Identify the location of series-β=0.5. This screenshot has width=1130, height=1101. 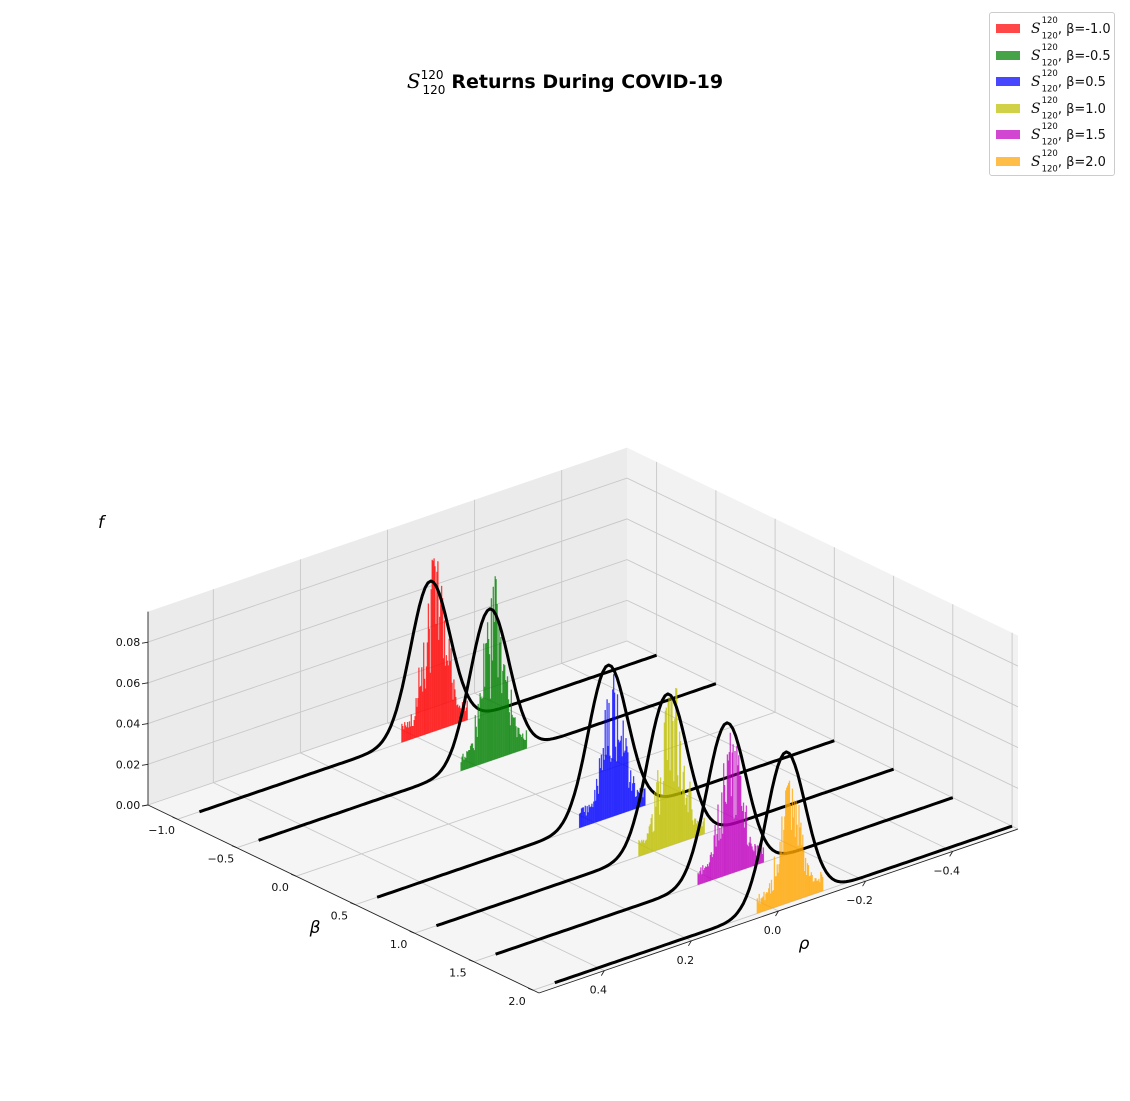
(605, 781).